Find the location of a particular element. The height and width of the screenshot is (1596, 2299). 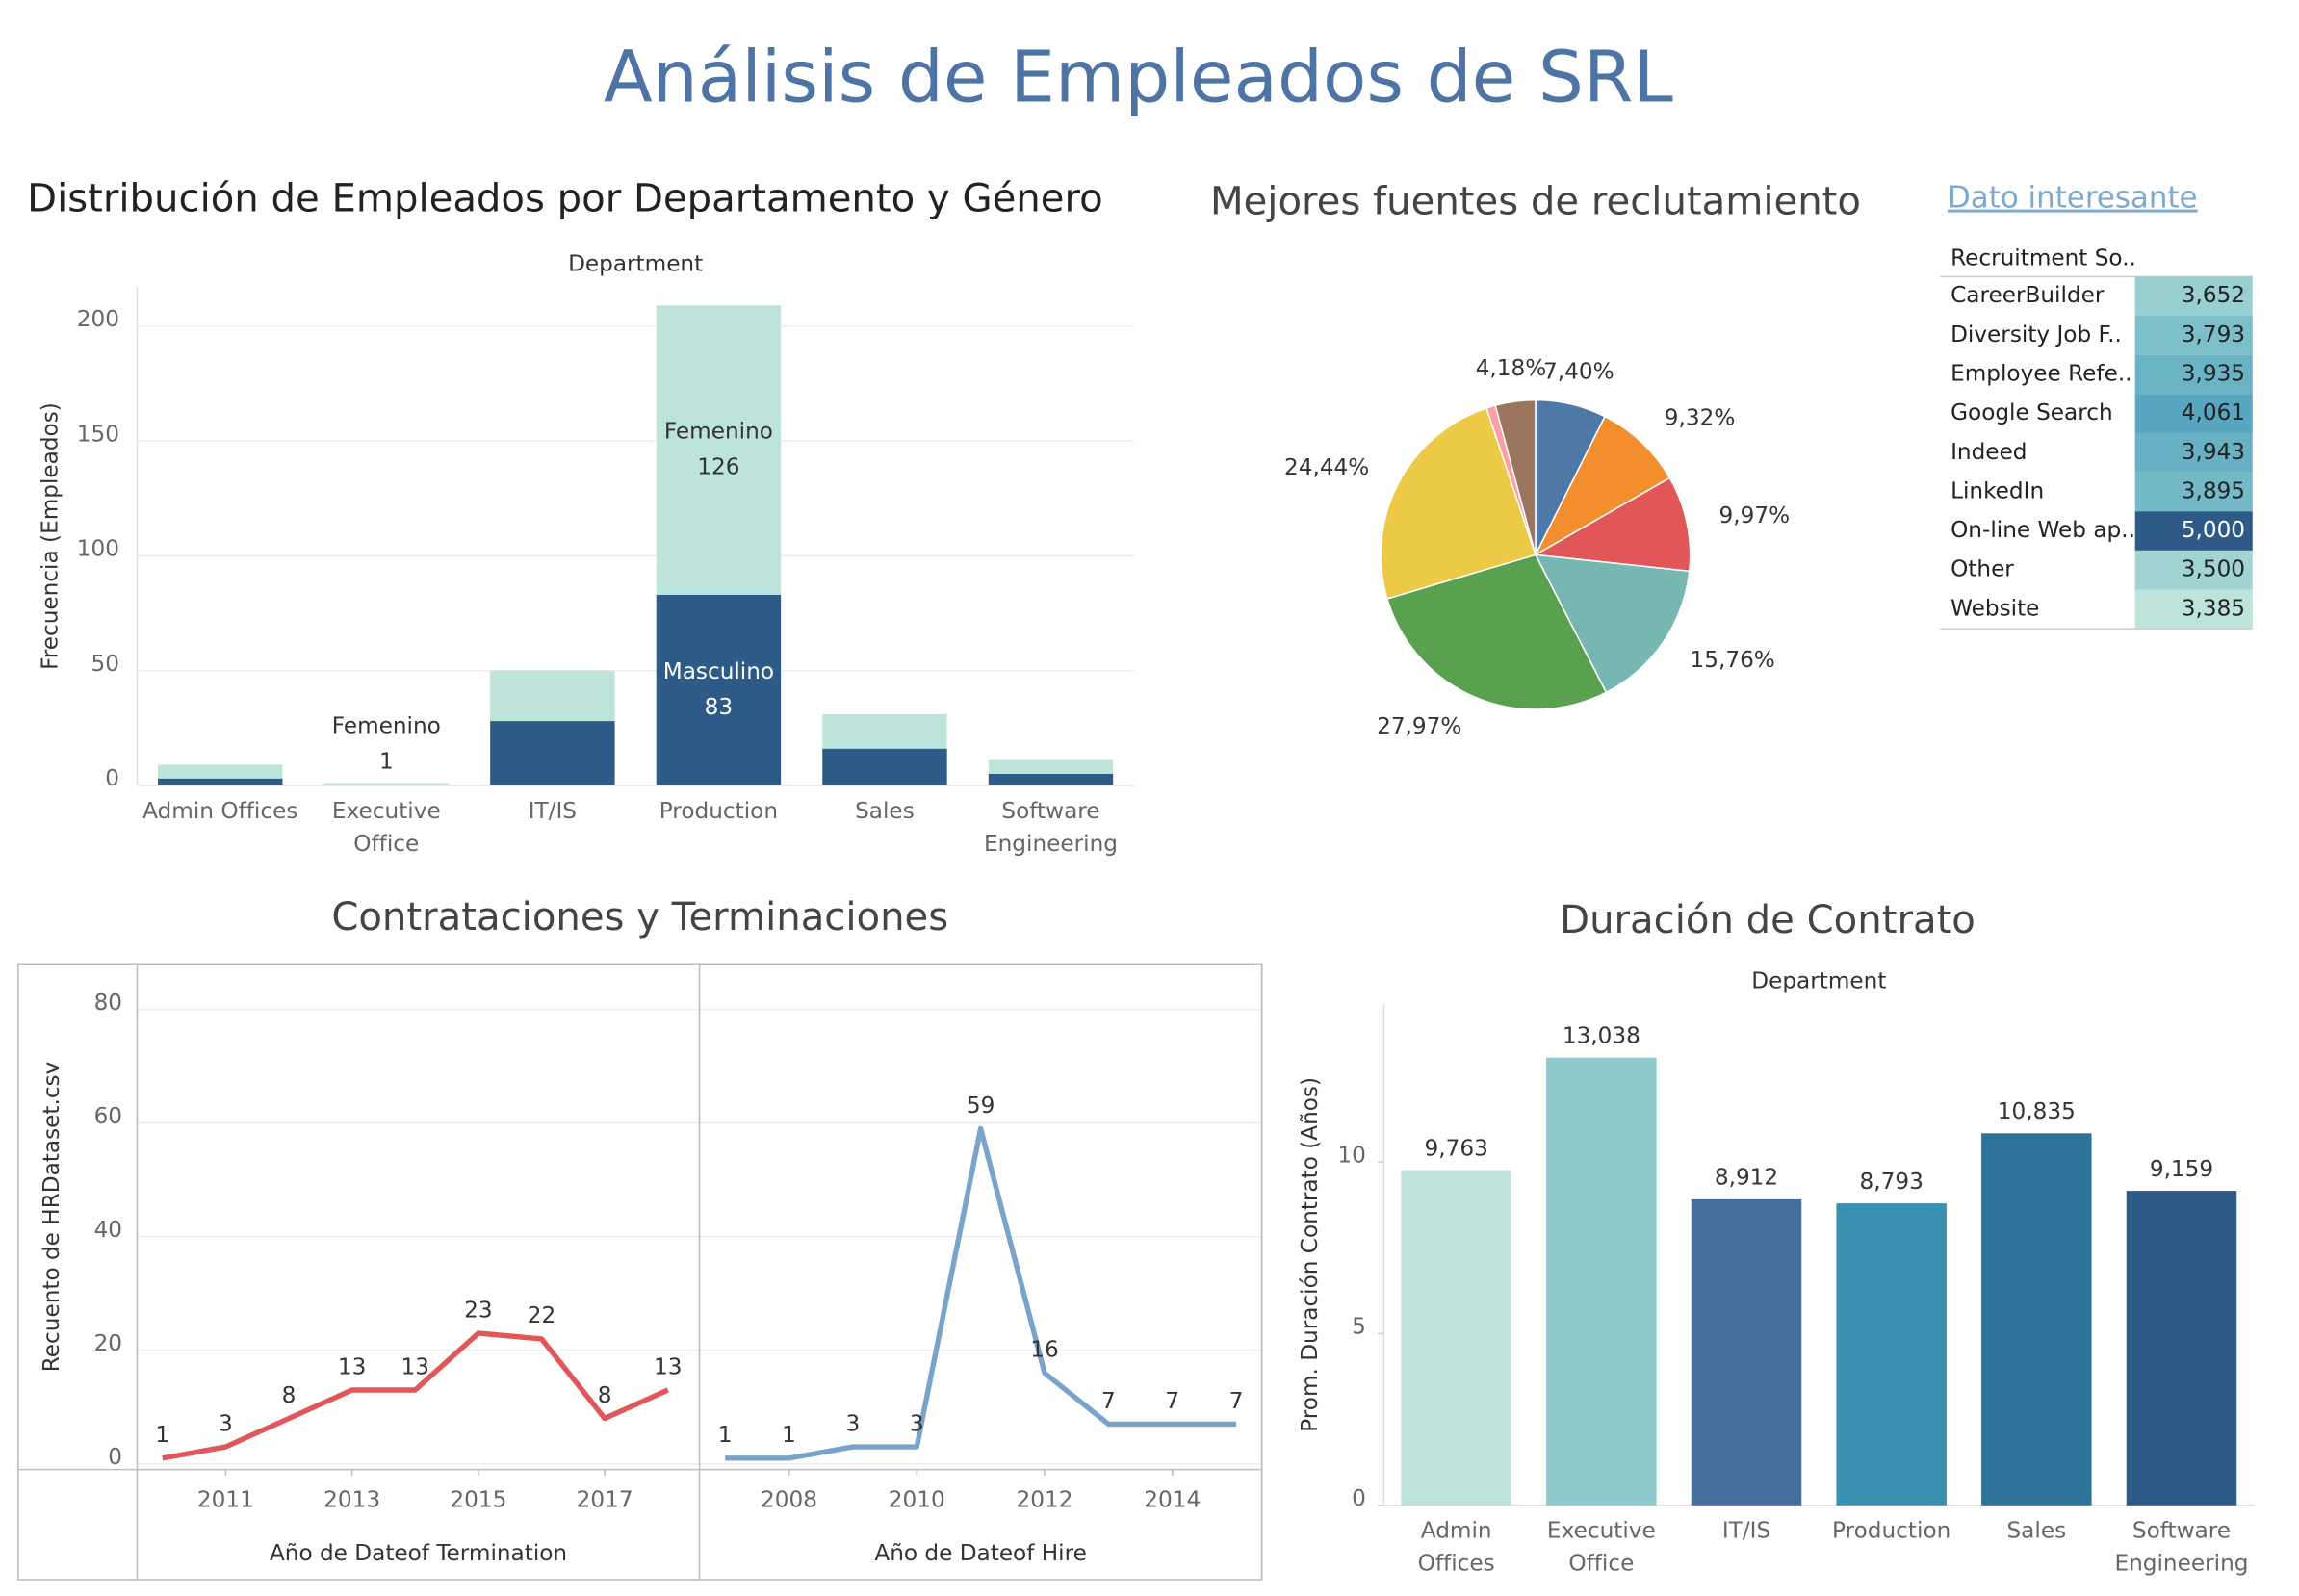

data-label: 9,32% is located at coordinates (1700, 417).